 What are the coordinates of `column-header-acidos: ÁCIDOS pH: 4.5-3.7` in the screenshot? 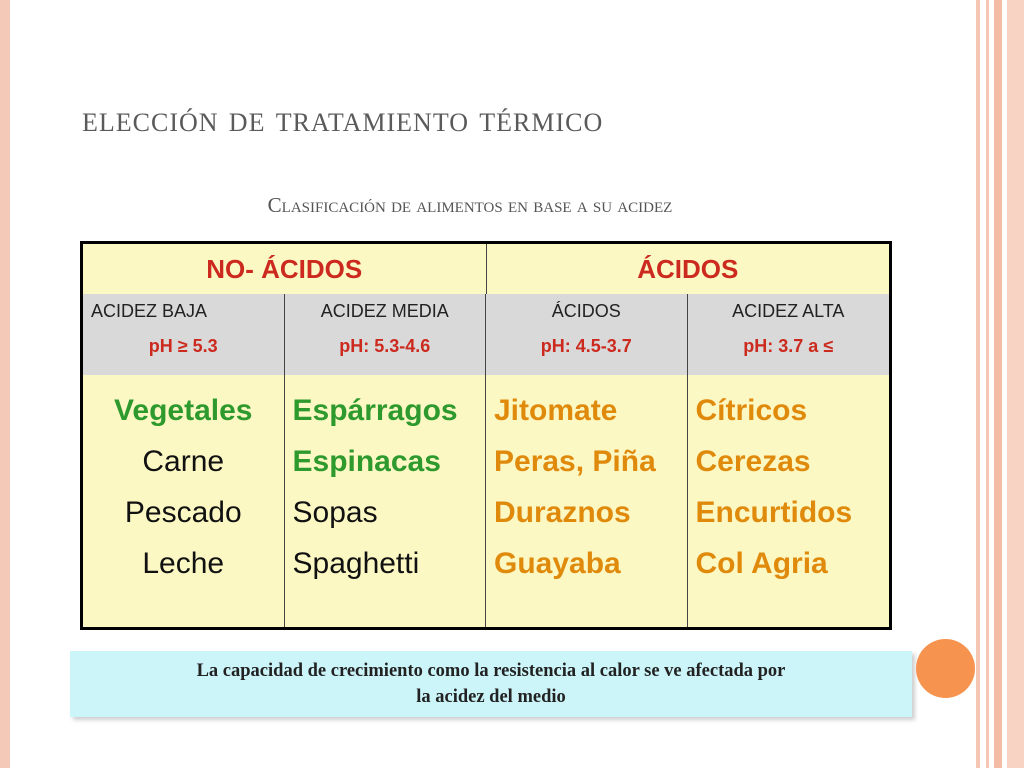 It's located at (587, 334).